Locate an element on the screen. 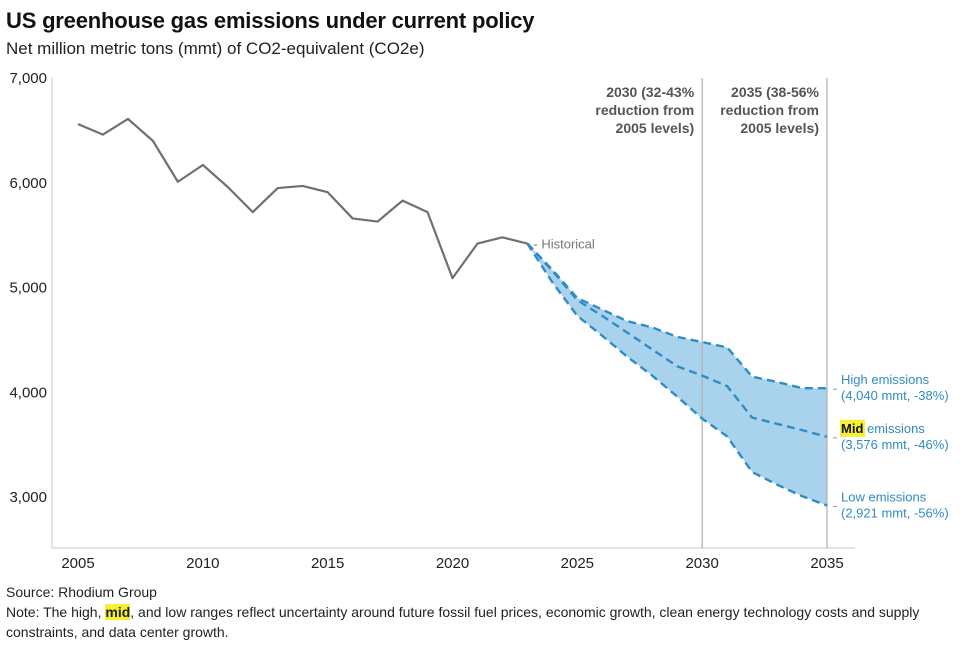 The height and width of the screenshot is (645, 980). series-line-historical is located at coordinates (302, 198).